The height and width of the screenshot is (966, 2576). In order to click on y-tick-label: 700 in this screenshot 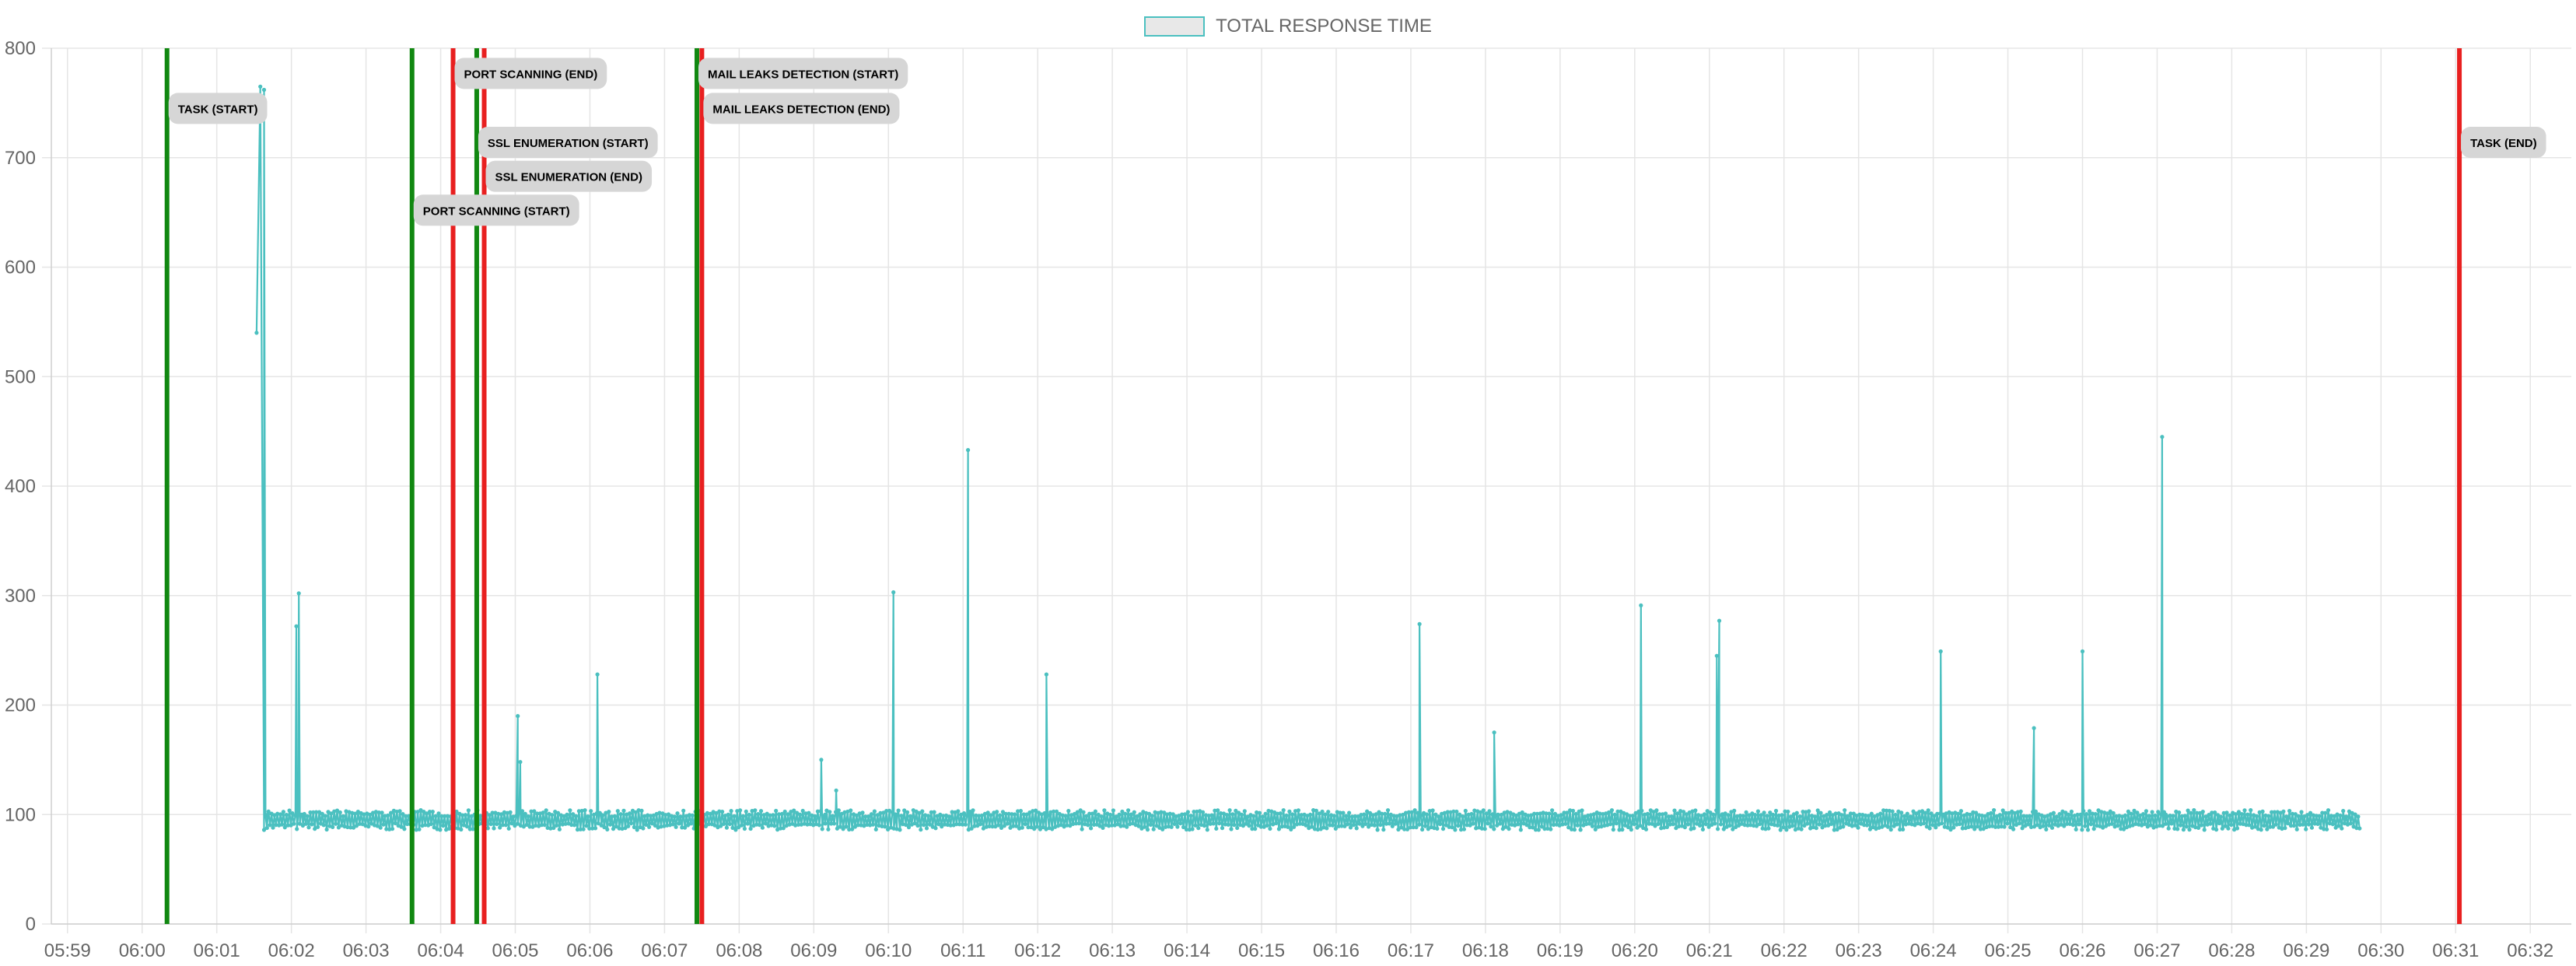, I will do `click(20, 159)`.